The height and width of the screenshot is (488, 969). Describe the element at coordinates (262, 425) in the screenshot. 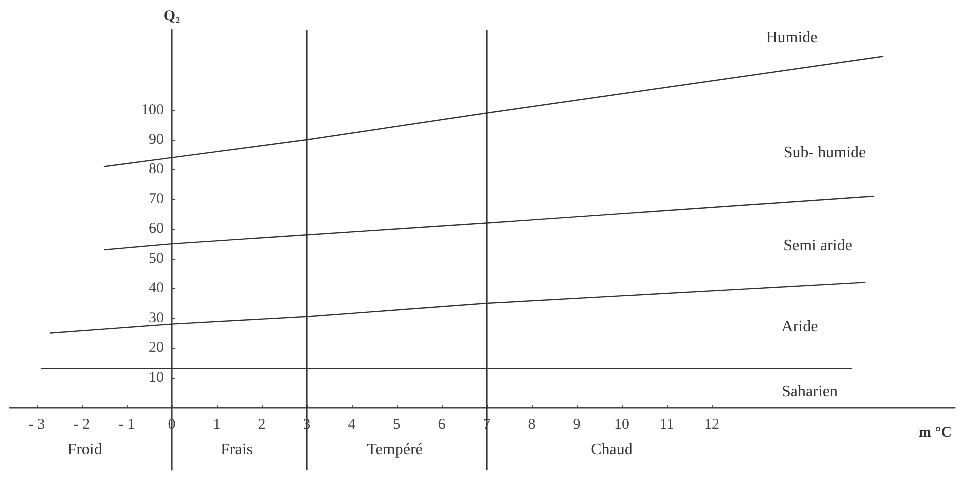

I see `x-tick-label: 2` at that location.